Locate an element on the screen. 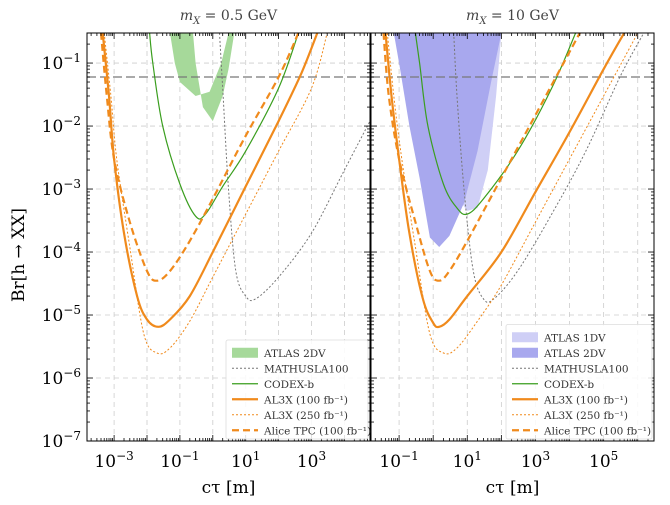  y-tick-label: 10⁻² is located at coordinates (61, 125).